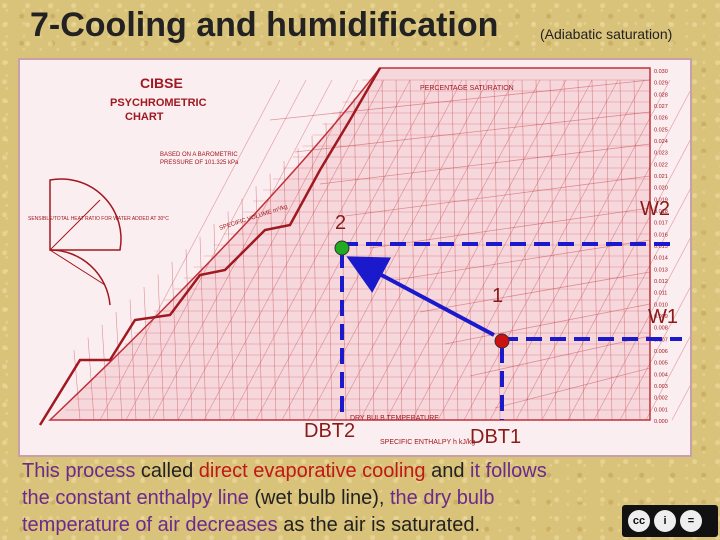 This screenshot has height=540, width=720. I want to click on moisture-tick-label: 0.000, so click(661, 422).